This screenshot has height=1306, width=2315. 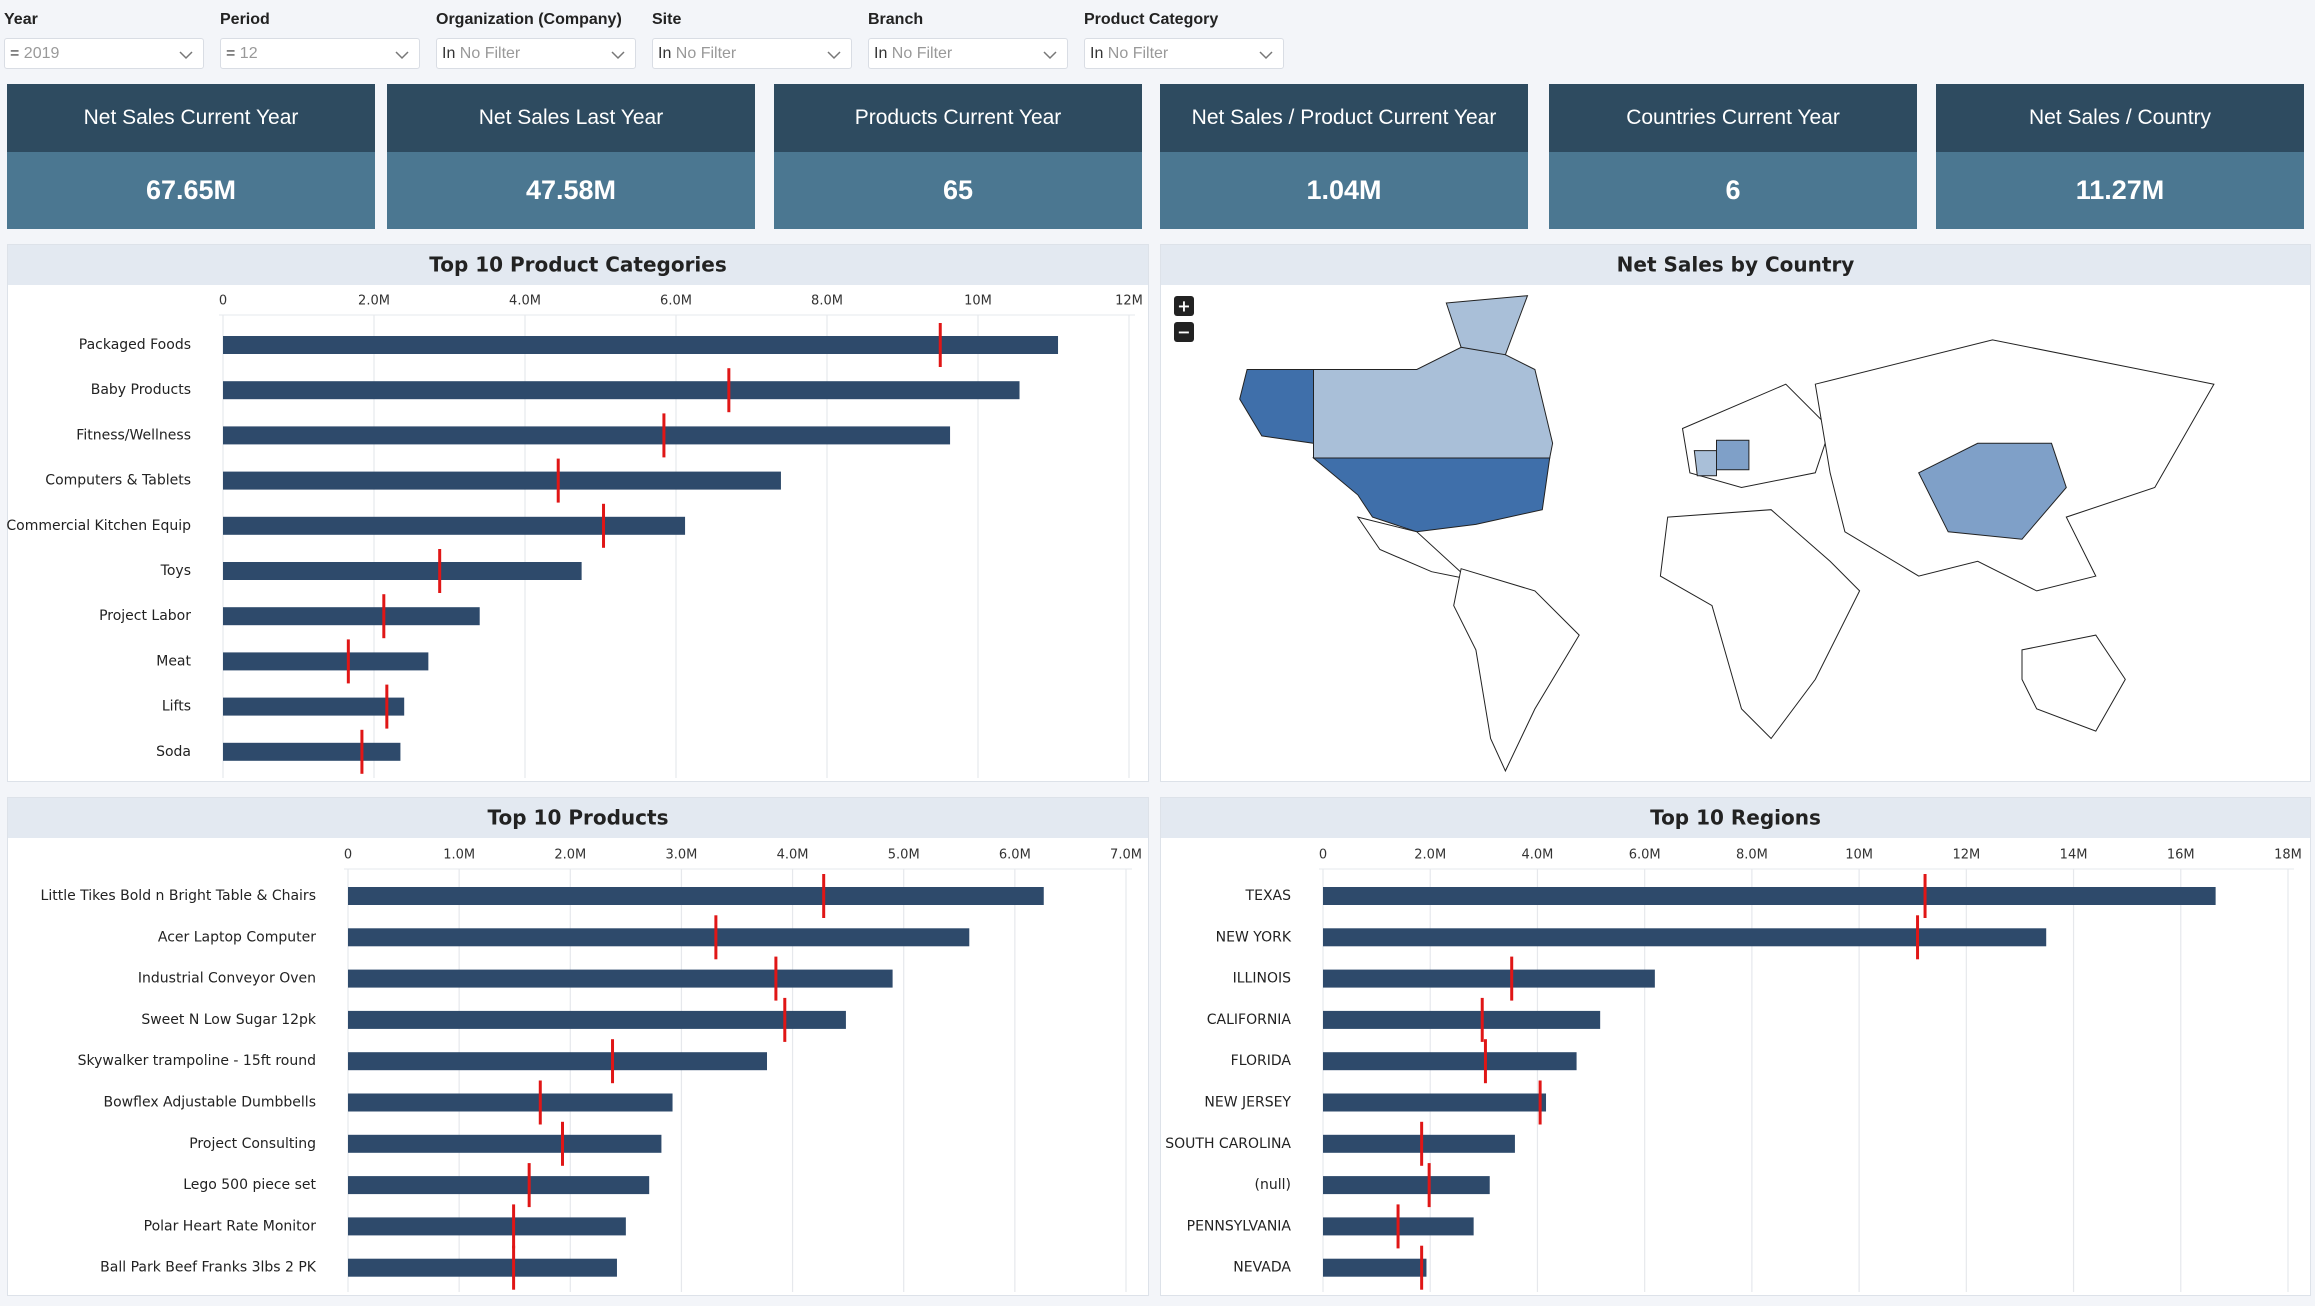 I want to click on kpi-title: Net Sales / Product Current Year, so click(x=1344, y=118).